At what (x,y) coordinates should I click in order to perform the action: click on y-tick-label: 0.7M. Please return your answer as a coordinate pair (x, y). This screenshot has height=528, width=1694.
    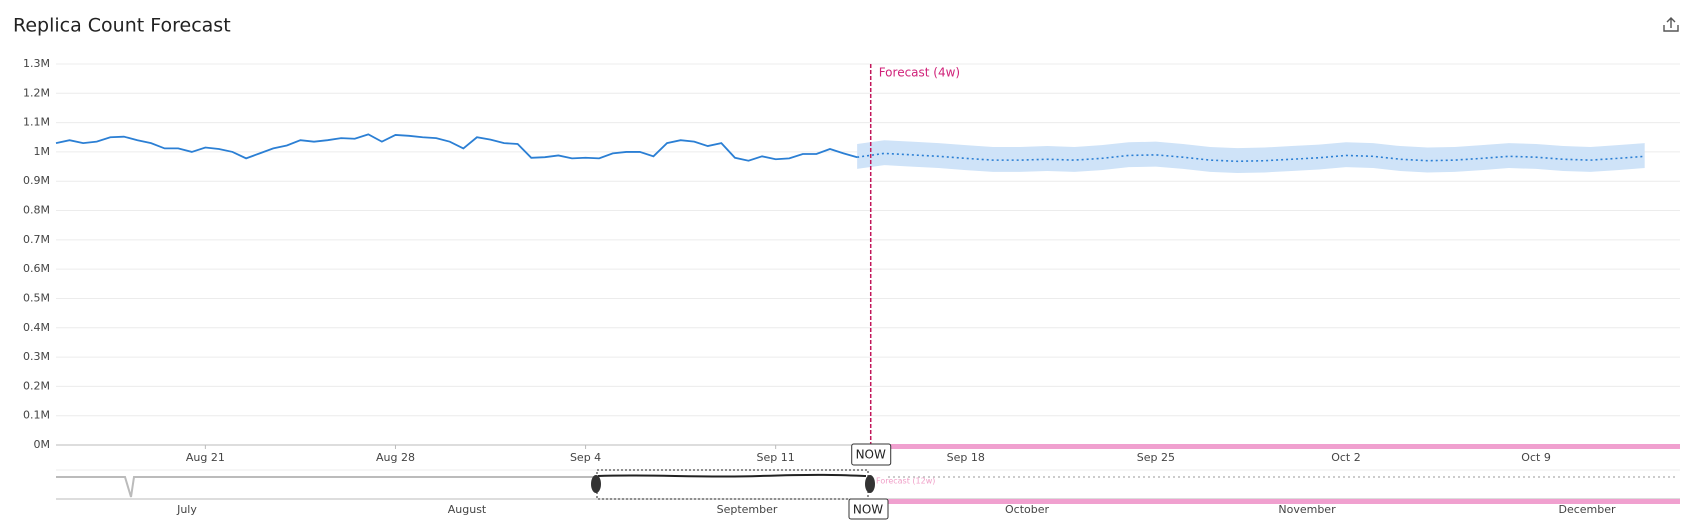
    Looking at the image, I should click on (36, 239).